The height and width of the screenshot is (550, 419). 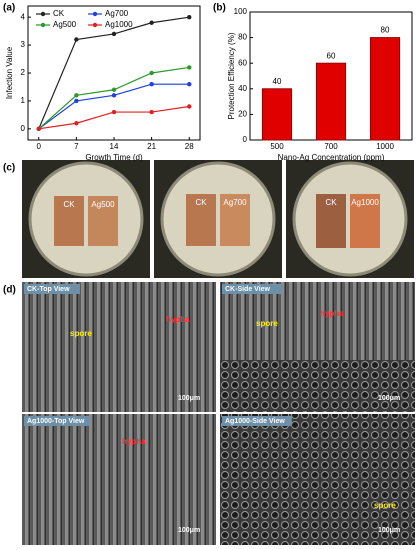 I want to click on photo-label: Ag500, so click(x=103, y=204).